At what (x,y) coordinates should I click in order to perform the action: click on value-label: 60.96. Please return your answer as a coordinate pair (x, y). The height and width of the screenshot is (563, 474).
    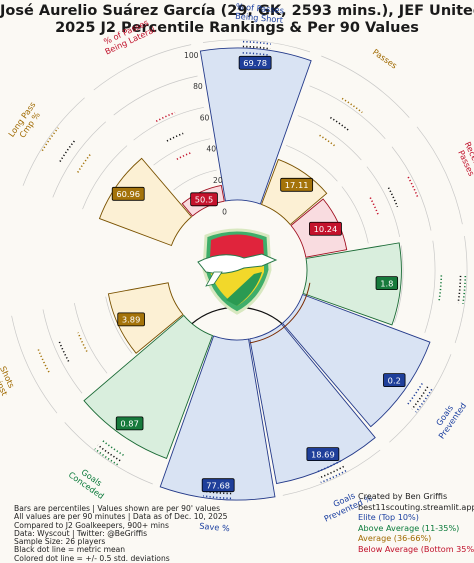
    Looking at the image, I should click on (128, 194).